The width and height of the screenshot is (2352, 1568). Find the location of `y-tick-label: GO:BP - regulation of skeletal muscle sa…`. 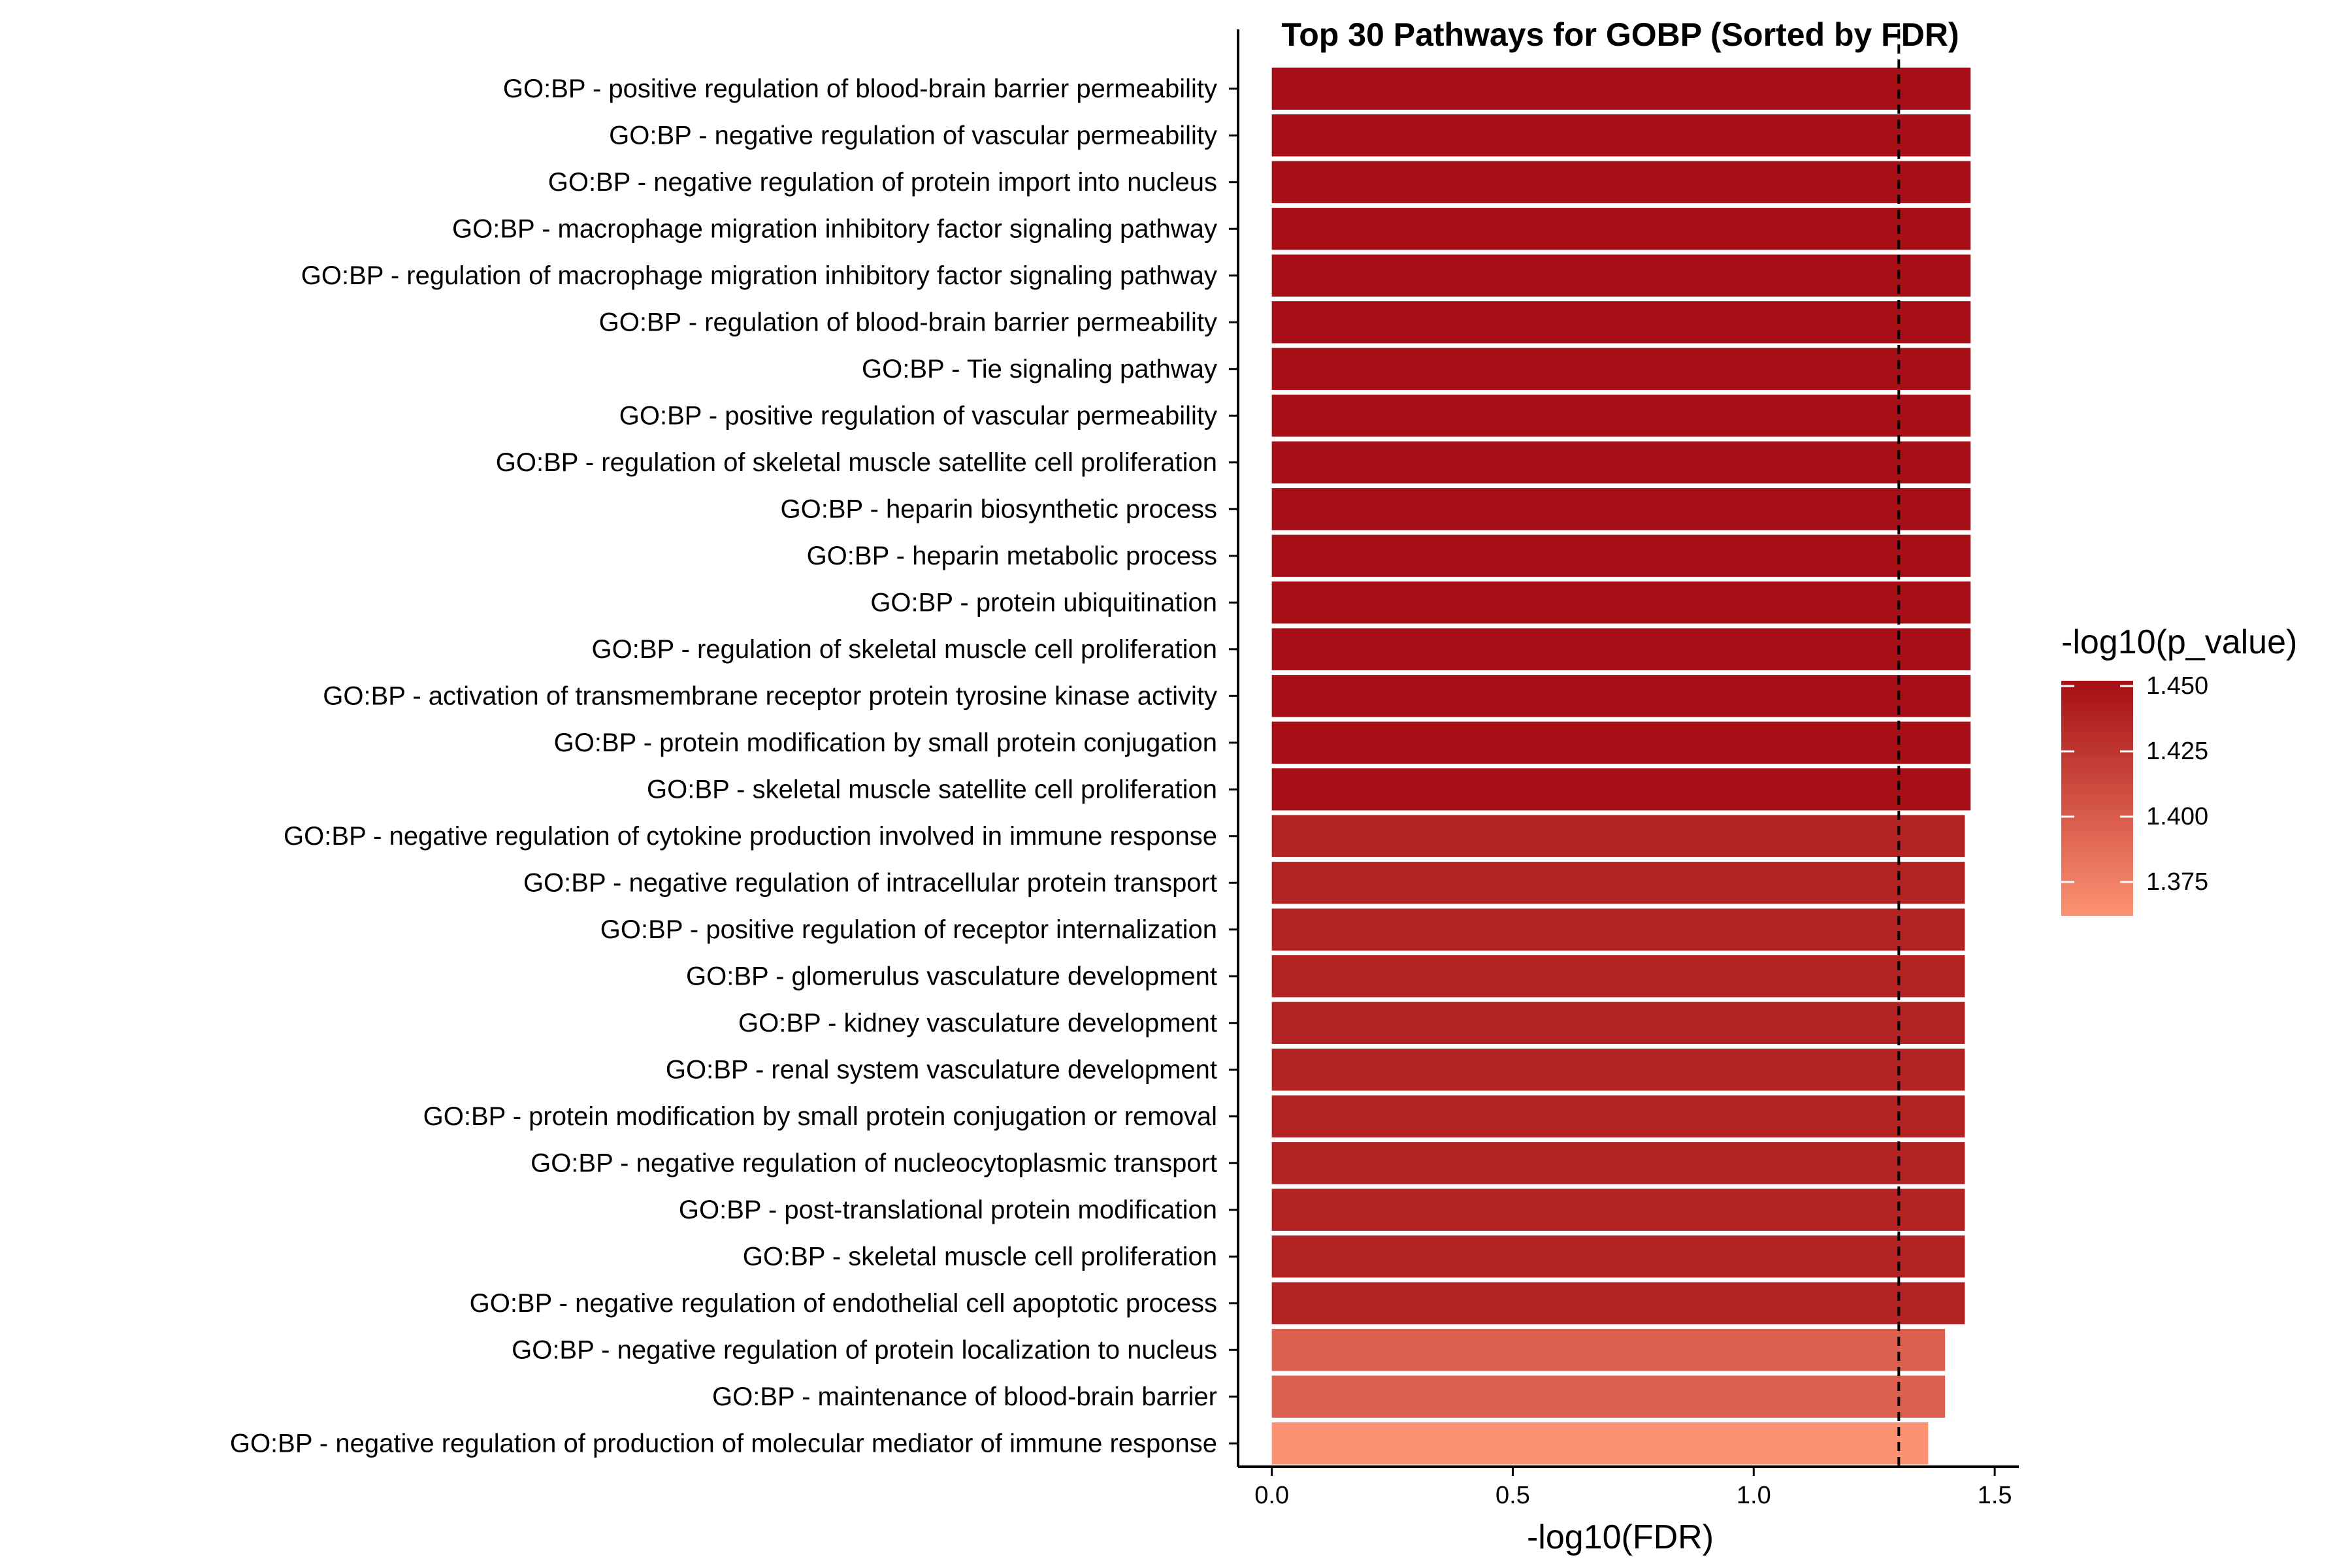

y-tick-label: GO:BP - regulation of skeletal muscle sa… is located at coordinates (856, 462).